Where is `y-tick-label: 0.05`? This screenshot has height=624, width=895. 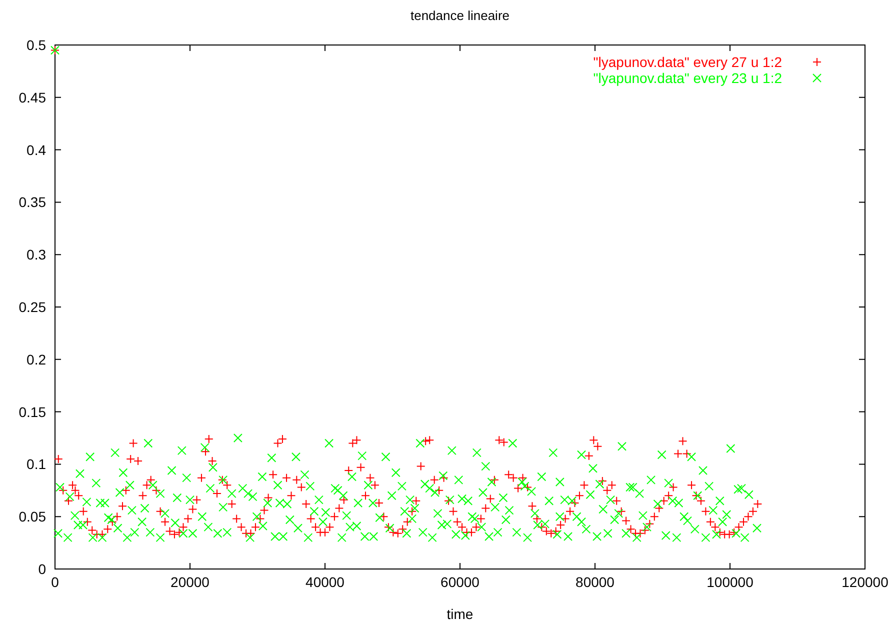 y-tick-label: 0.05 is located at coordinates (32, 516).